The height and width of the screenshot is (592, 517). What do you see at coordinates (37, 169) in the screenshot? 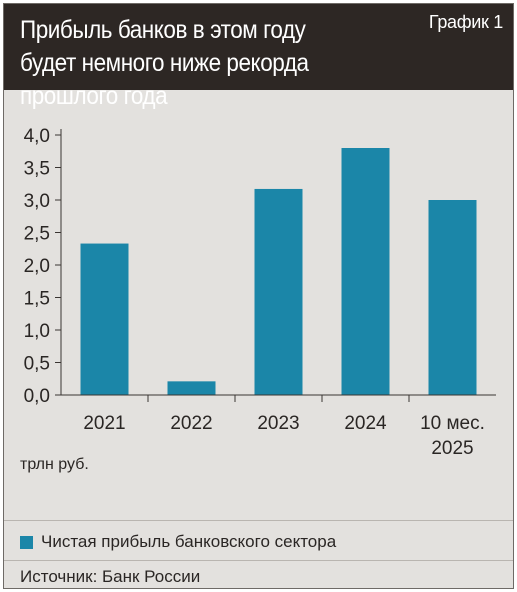
I see `y-tick-label: 3,5` at bounding box center [37, 169].